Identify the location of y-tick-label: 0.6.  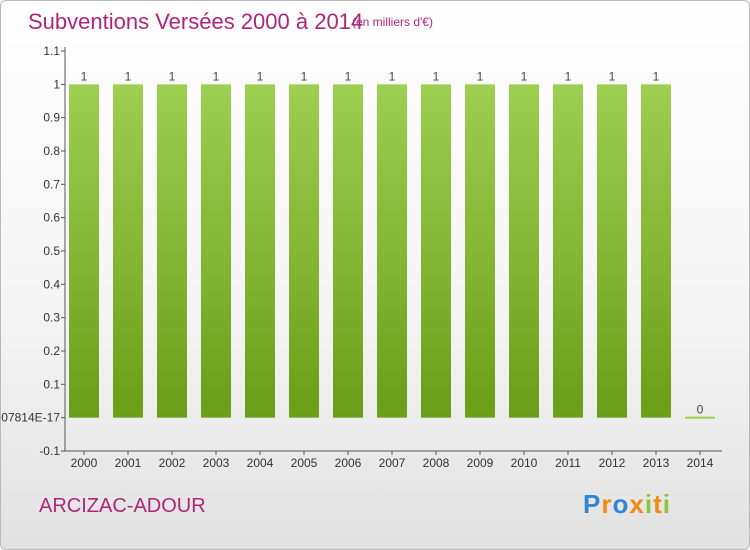
(51, 218).